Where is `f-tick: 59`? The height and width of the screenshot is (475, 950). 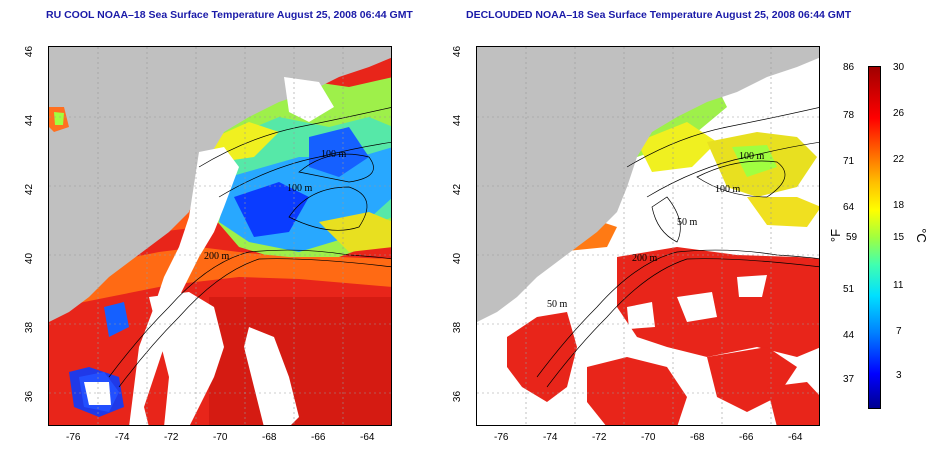
f-tick: 59 is located at coordinates (852, 237).